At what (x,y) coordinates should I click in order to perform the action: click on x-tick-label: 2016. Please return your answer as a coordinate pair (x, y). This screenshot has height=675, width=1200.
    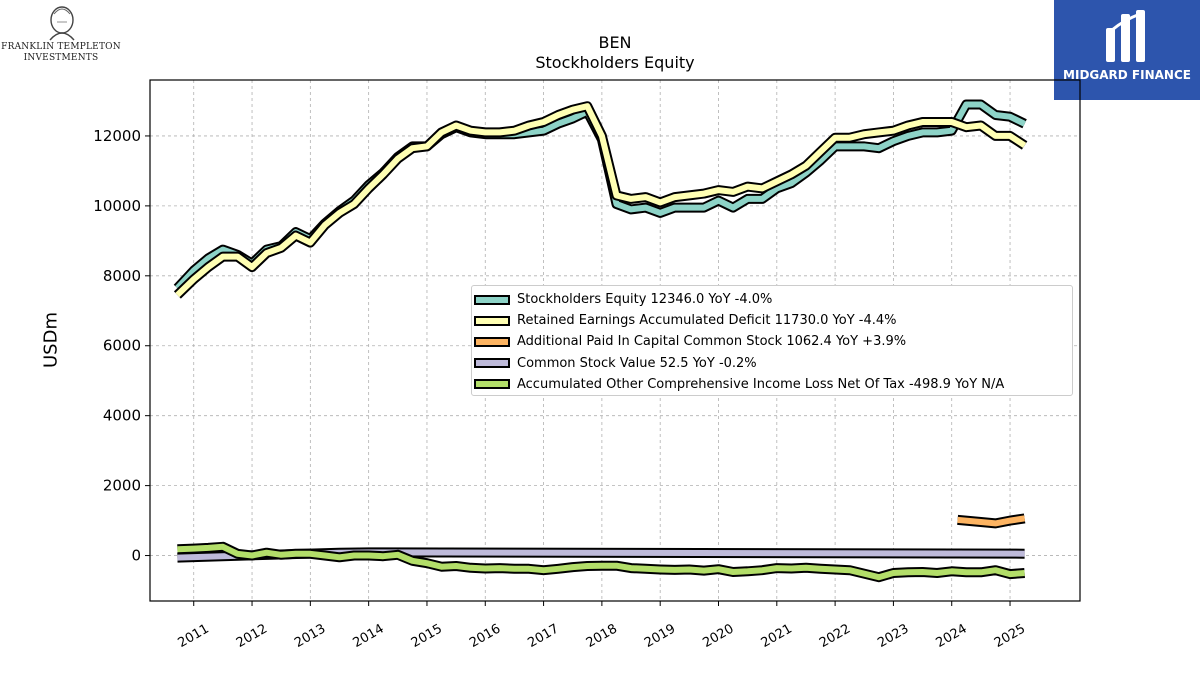
    Looking at the image, I should click on (485, 636).